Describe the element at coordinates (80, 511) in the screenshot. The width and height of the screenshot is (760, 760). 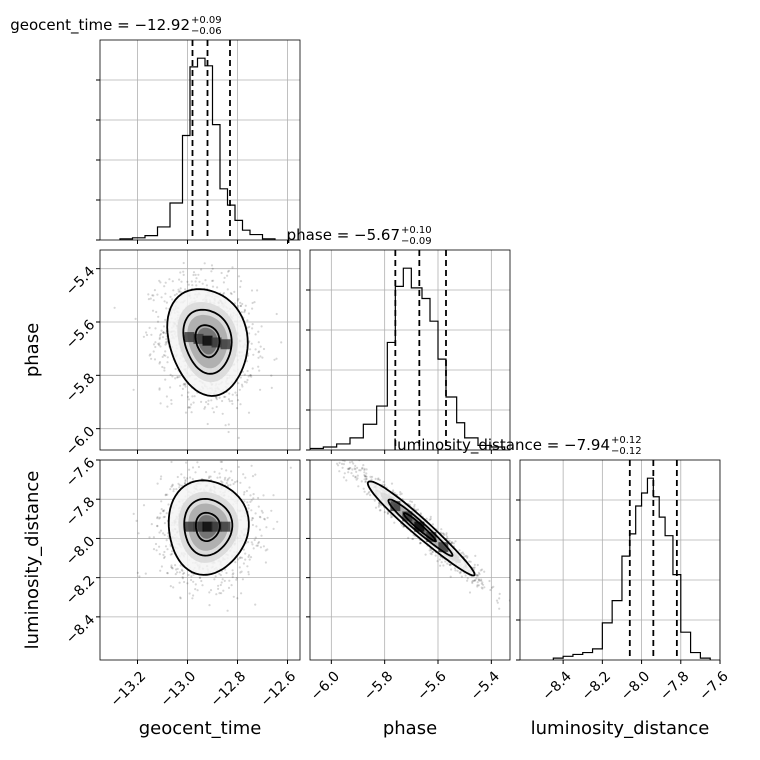
I see `y-tick-label: −7.8` at that location.